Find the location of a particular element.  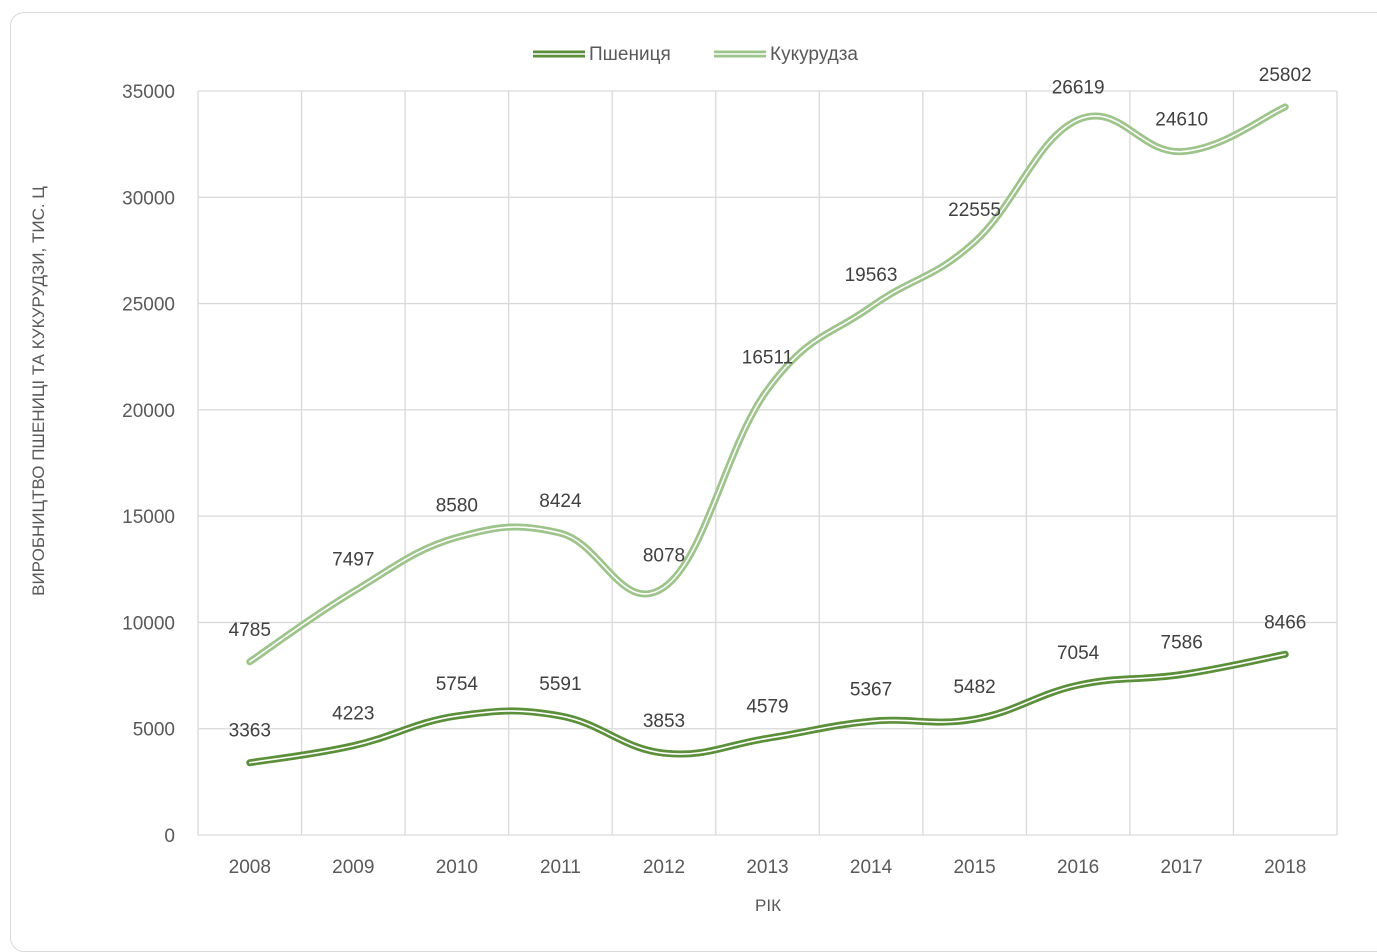

data-label: 4785 is located at coordinates (250, 630).